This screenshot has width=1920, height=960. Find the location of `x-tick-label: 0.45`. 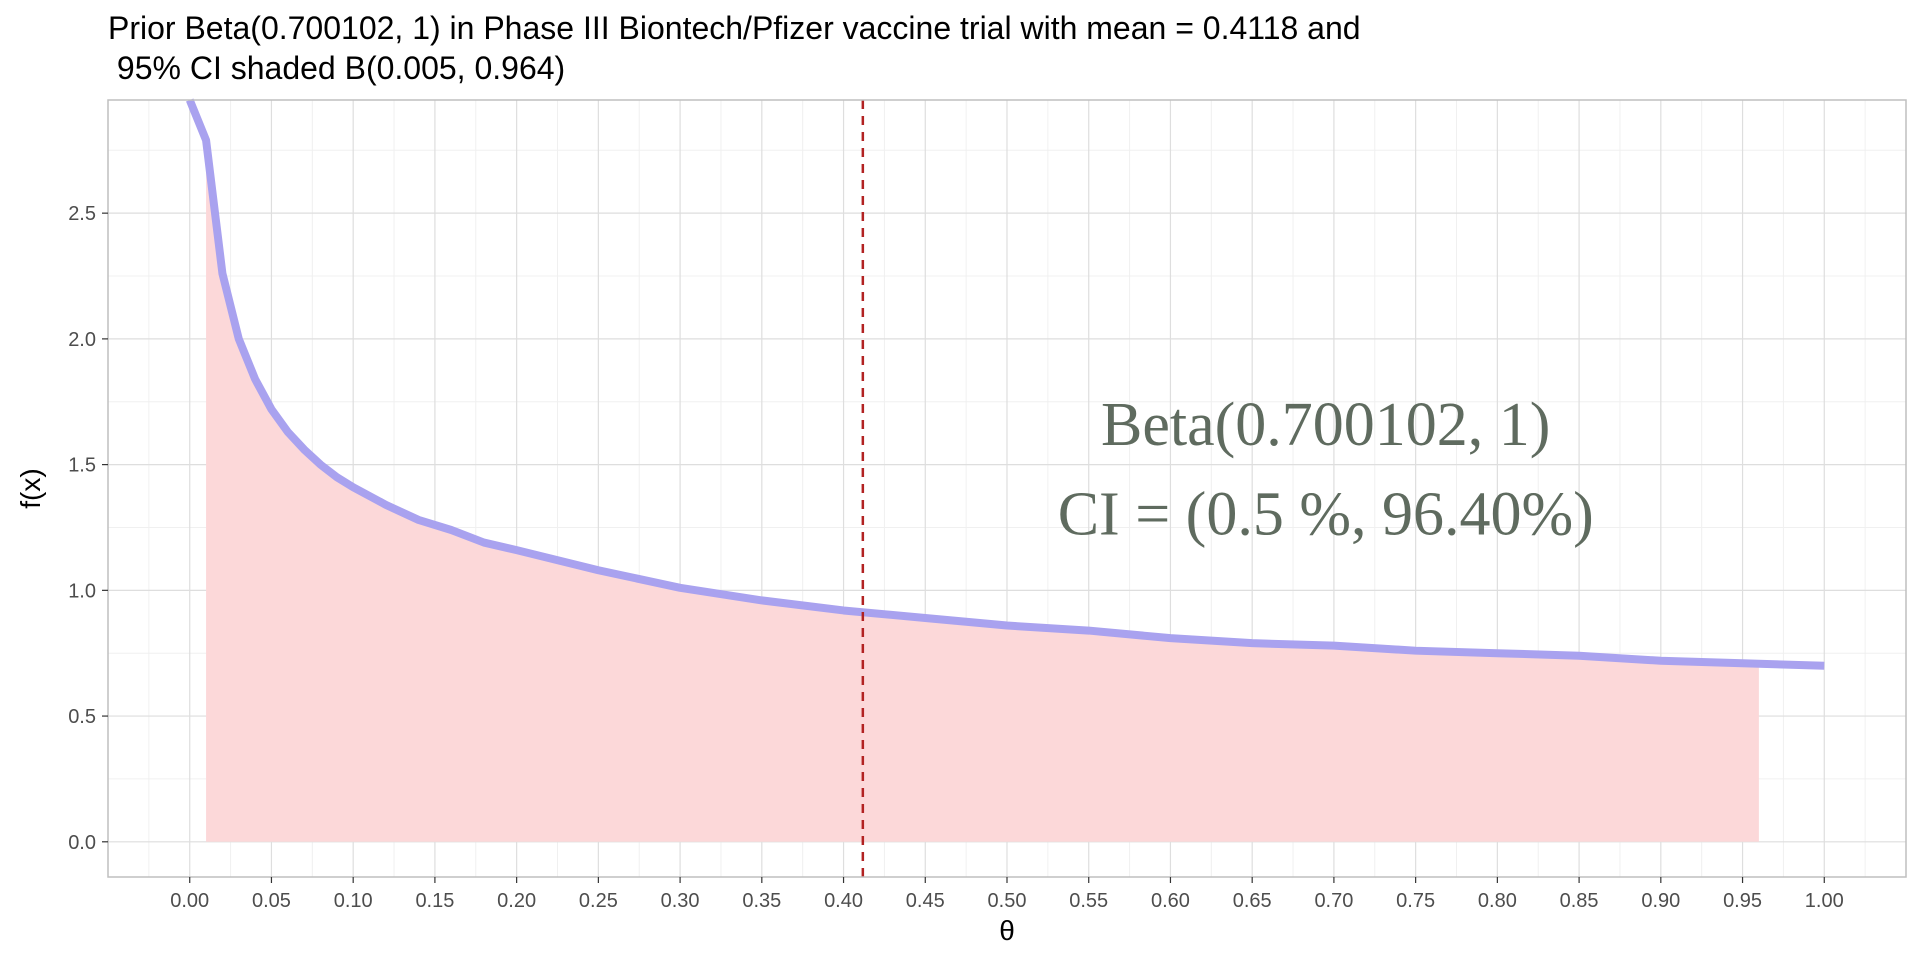

x-tick-label: 0.45 is located at coordinates (925, 901).